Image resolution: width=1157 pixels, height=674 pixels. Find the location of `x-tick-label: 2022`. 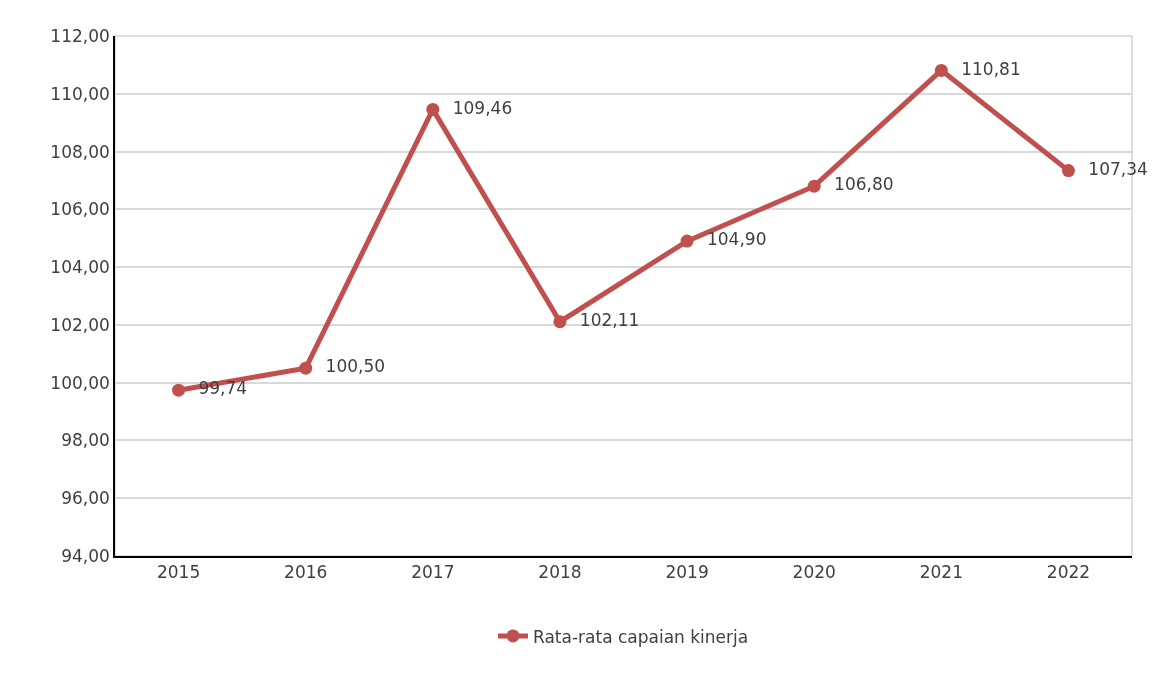

x-tick-label: 2022 is located at coordinates (1068, 572).